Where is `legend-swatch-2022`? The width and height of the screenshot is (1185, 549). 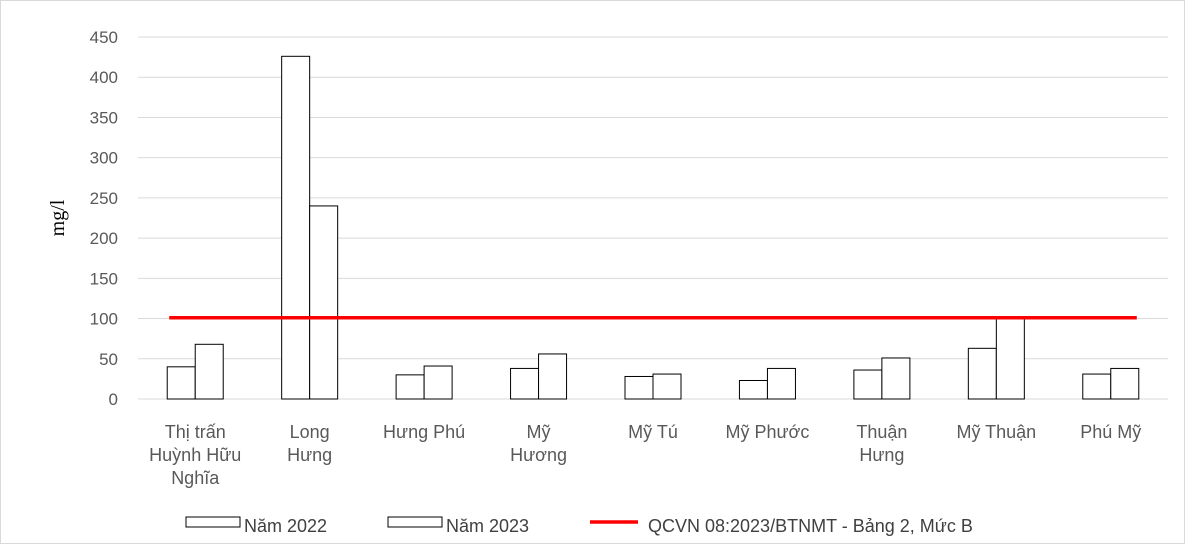 legend-swatch-2022 is located at coordinates (213, 522).